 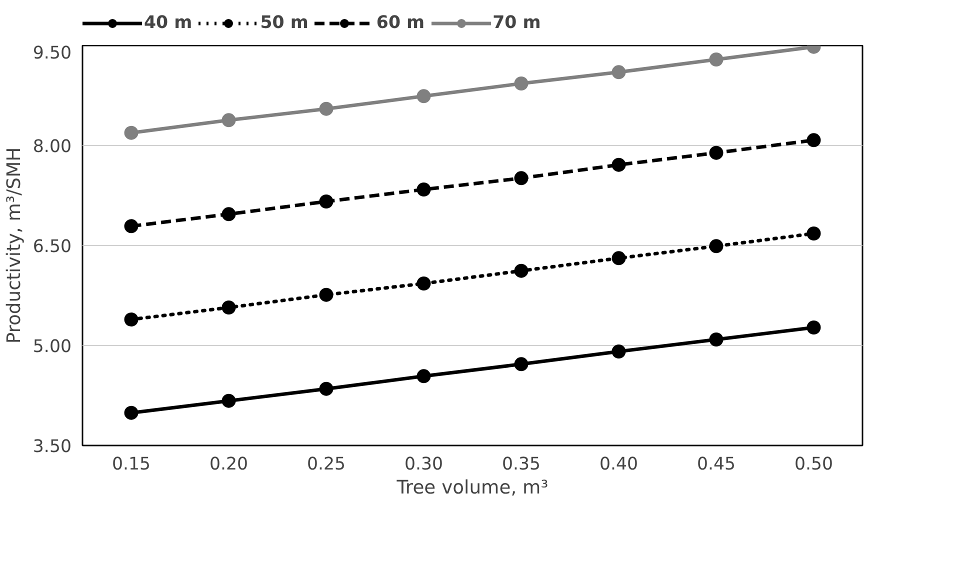 I want to click on x-tick-label: 0.40, so click(x=618, y=464).